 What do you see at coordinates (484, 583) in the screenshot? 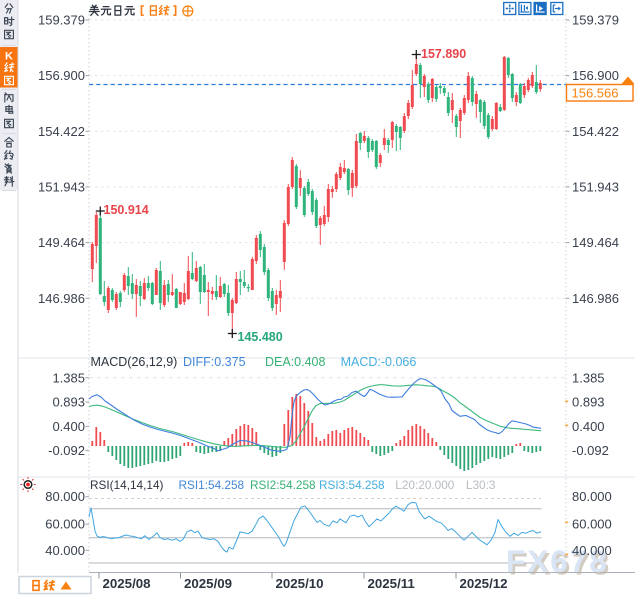
I see `svg-text: 2025/12` at bounding box center [484, 583].